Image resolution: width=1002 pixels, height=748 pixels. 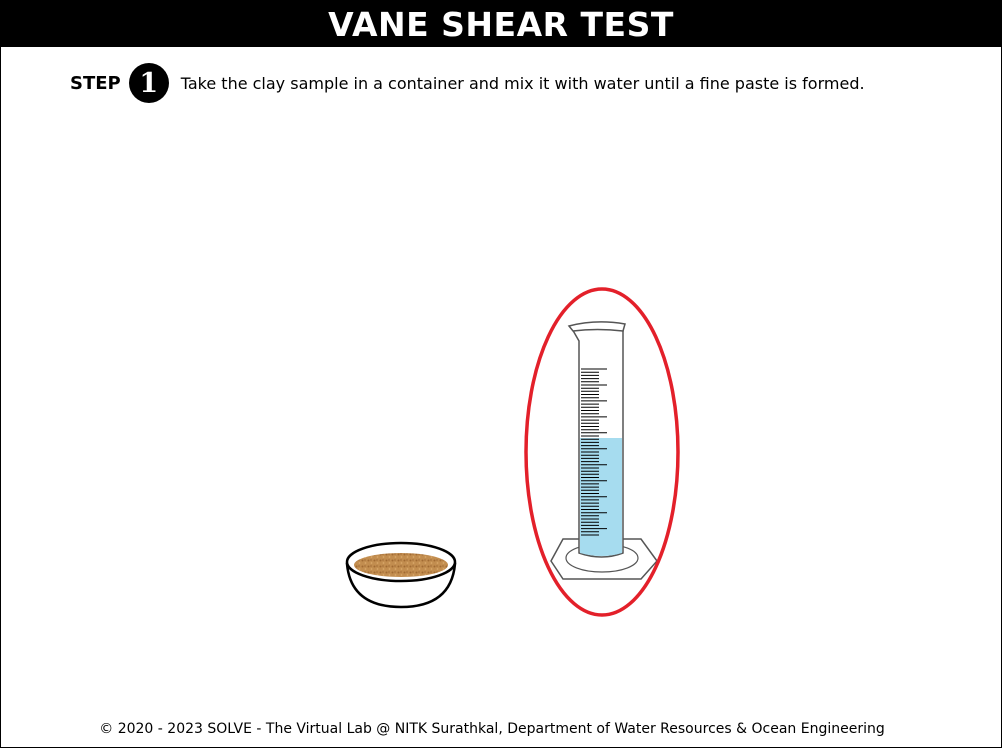 What do you see at coordinates (95, 83) in the screenshot?
I see `step-label: STEP` at bounding box center [95, 83].